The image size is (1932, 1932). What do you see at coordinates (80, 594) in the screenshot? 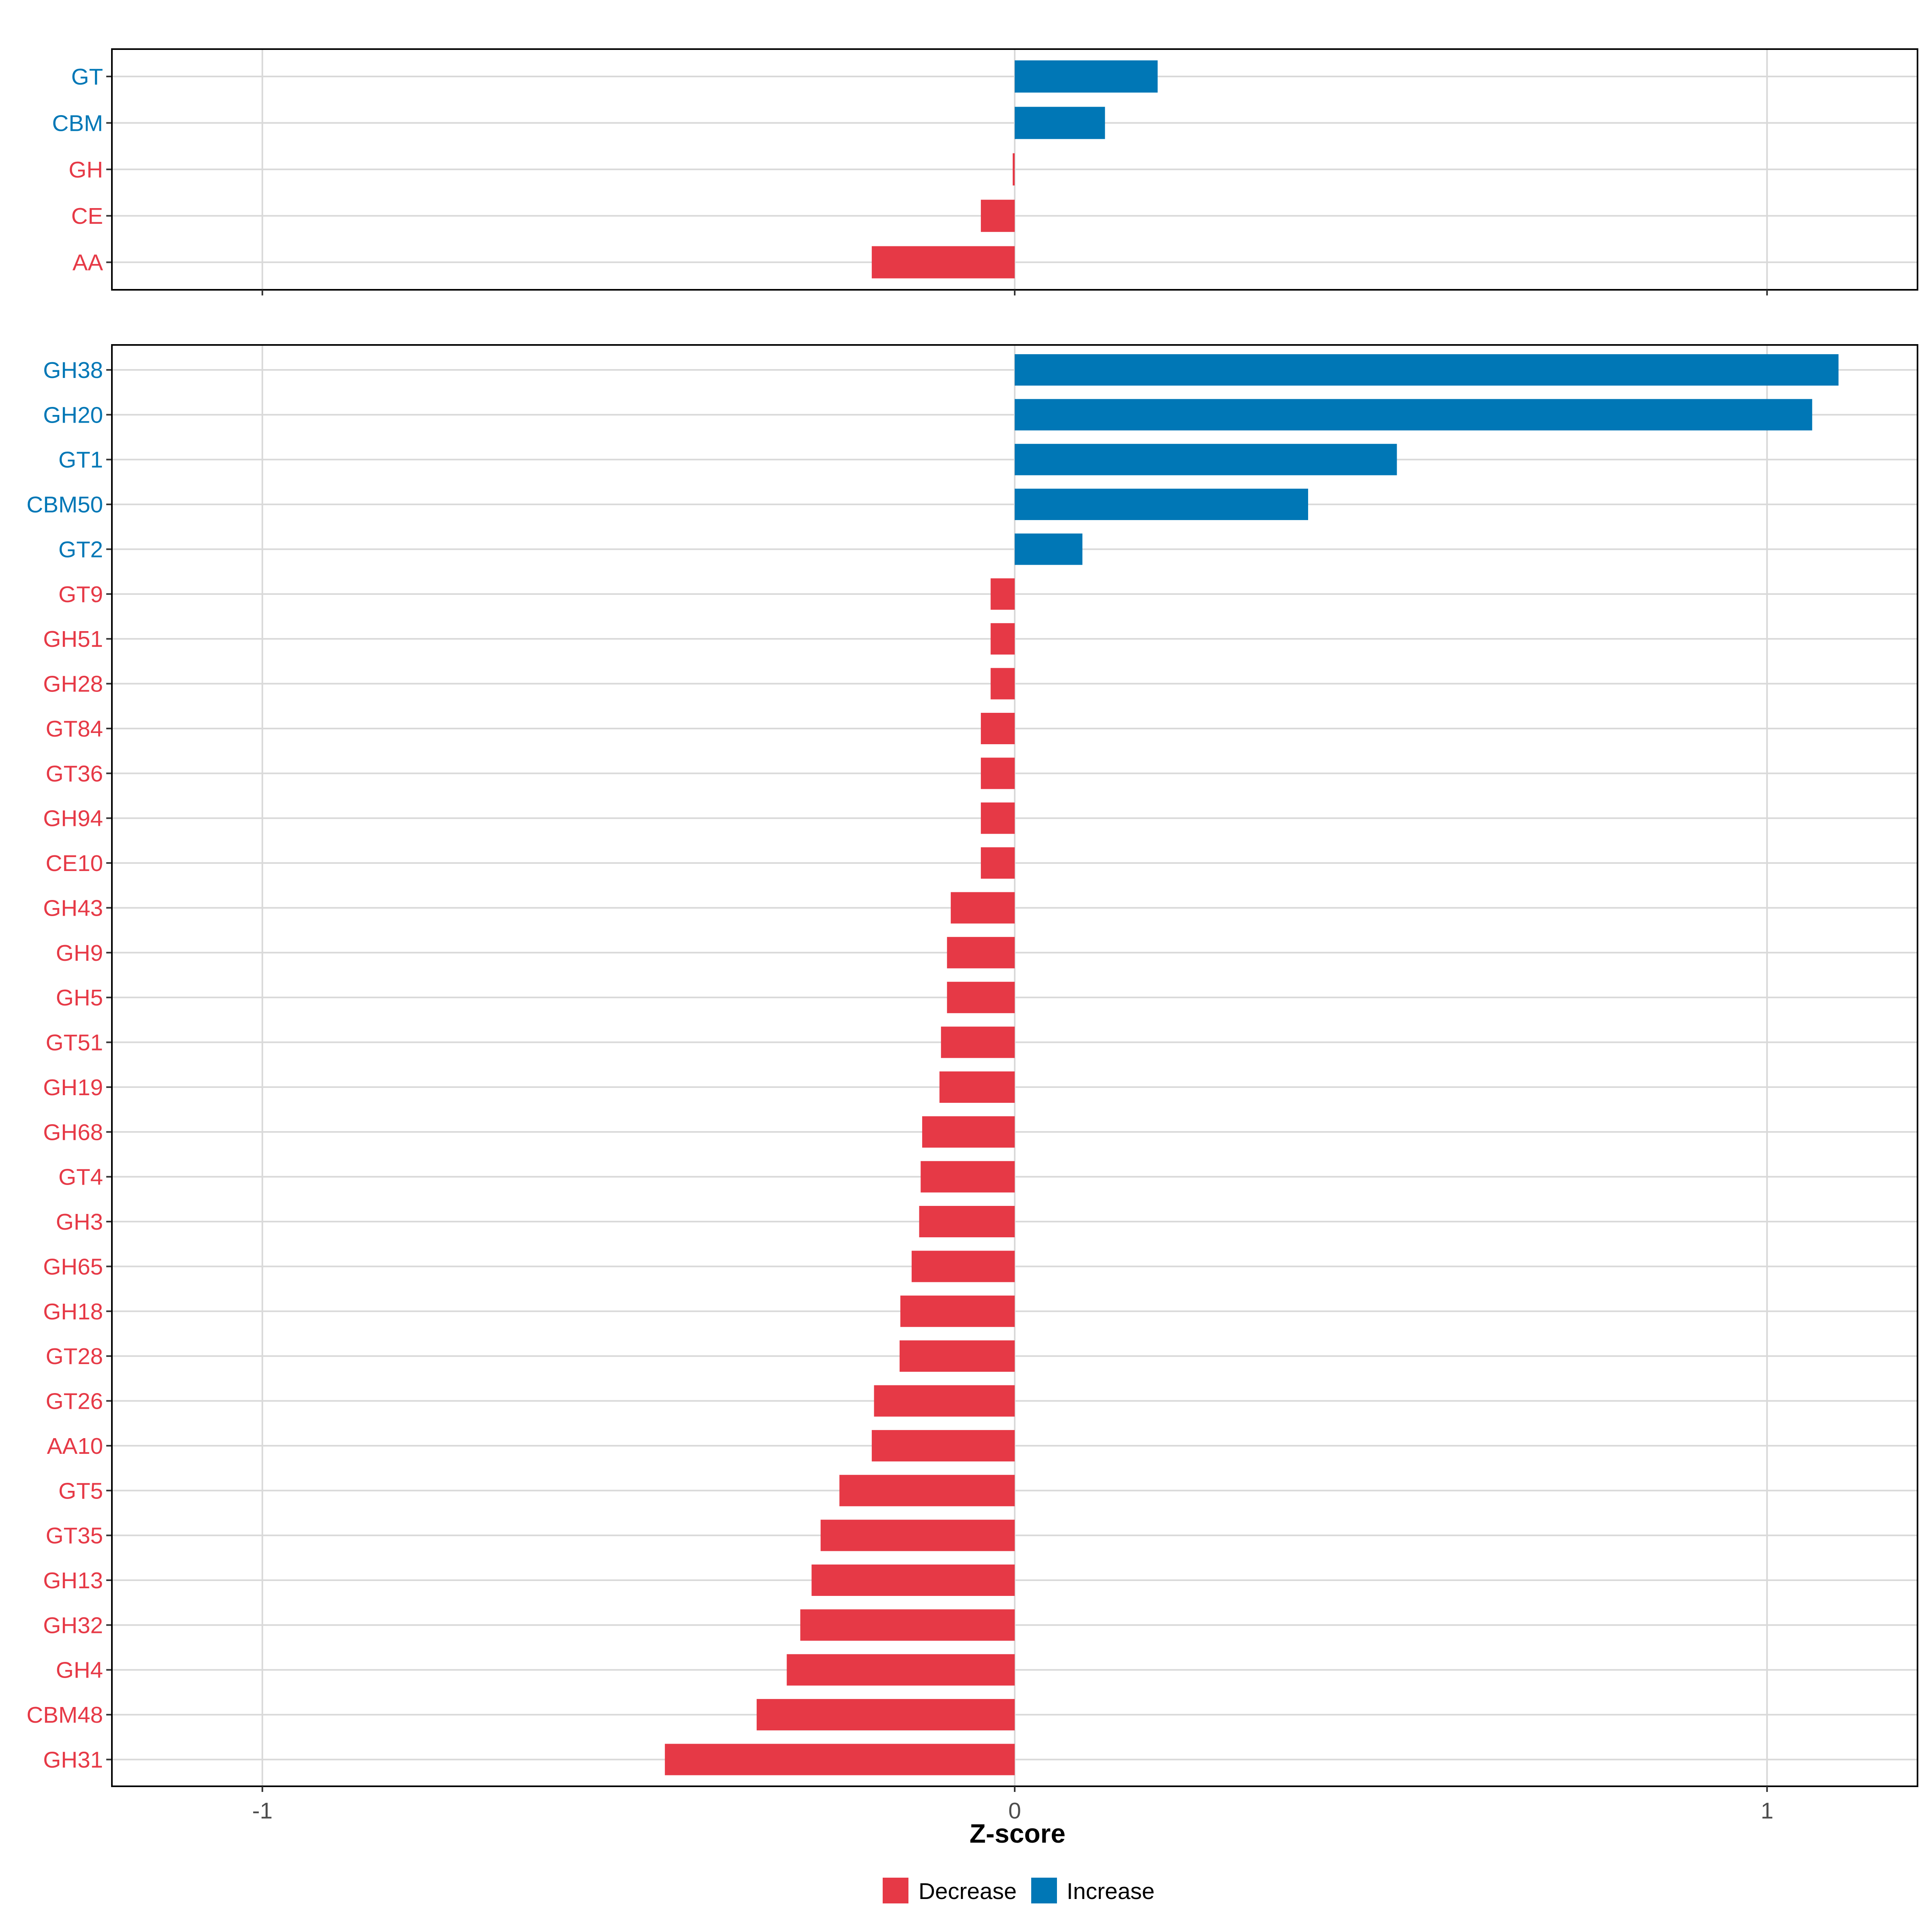
I see `y-tick-label-GT9: GT9` at bounding box center [80, 594].